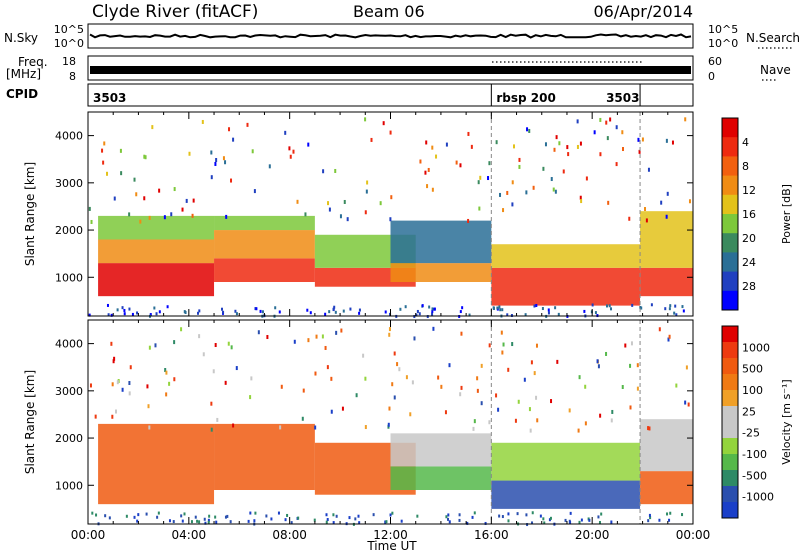 The height and width of the screenshot is (554, 800). I want to click on y-tick-label: 4000, so click(69, 344).